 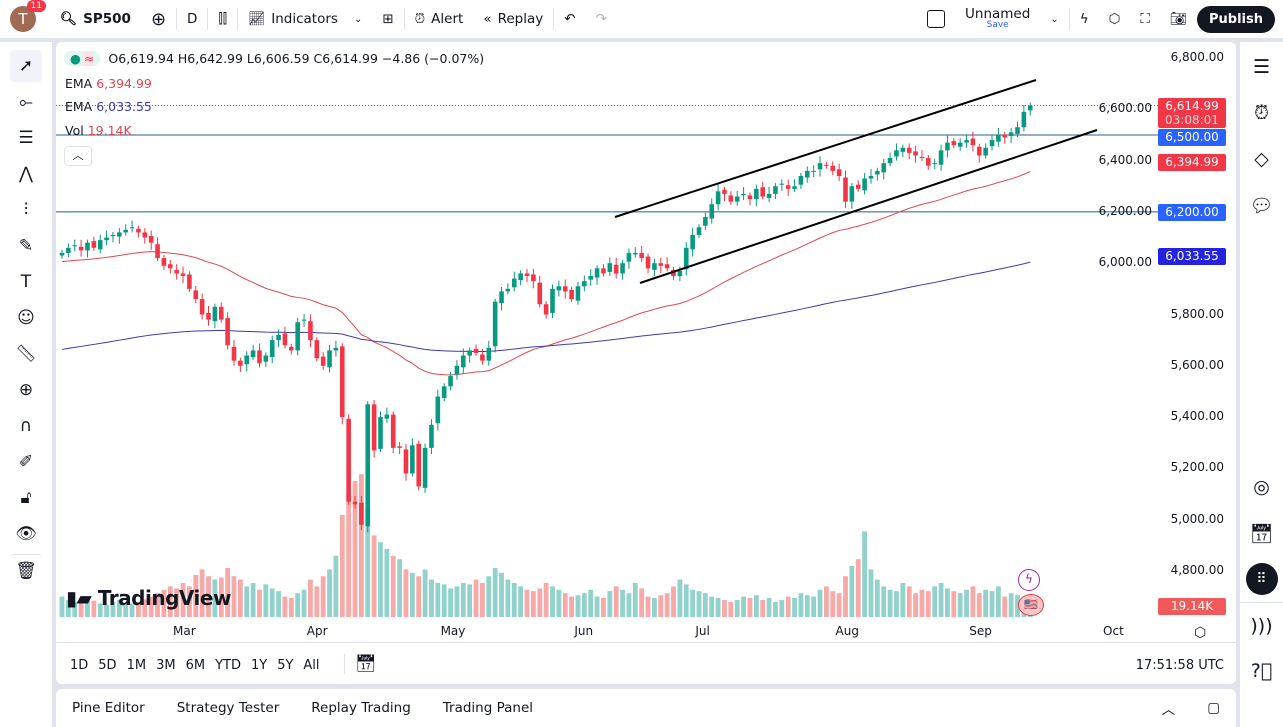 I want to click on range-button-1m: 1M, so click(x=136, y=665).